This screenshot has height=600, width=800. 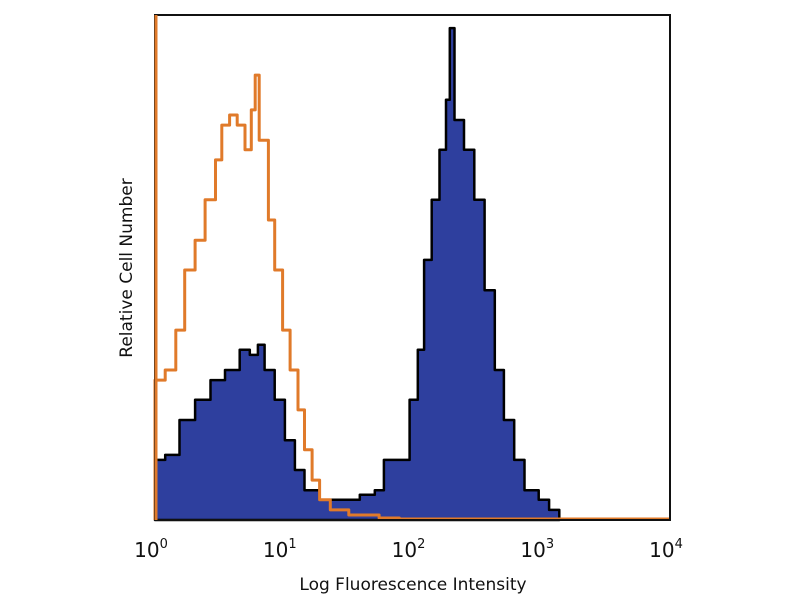 I want to click on x-axis-label: Log Fluorescence Intensity, so click(x=412, y=585).